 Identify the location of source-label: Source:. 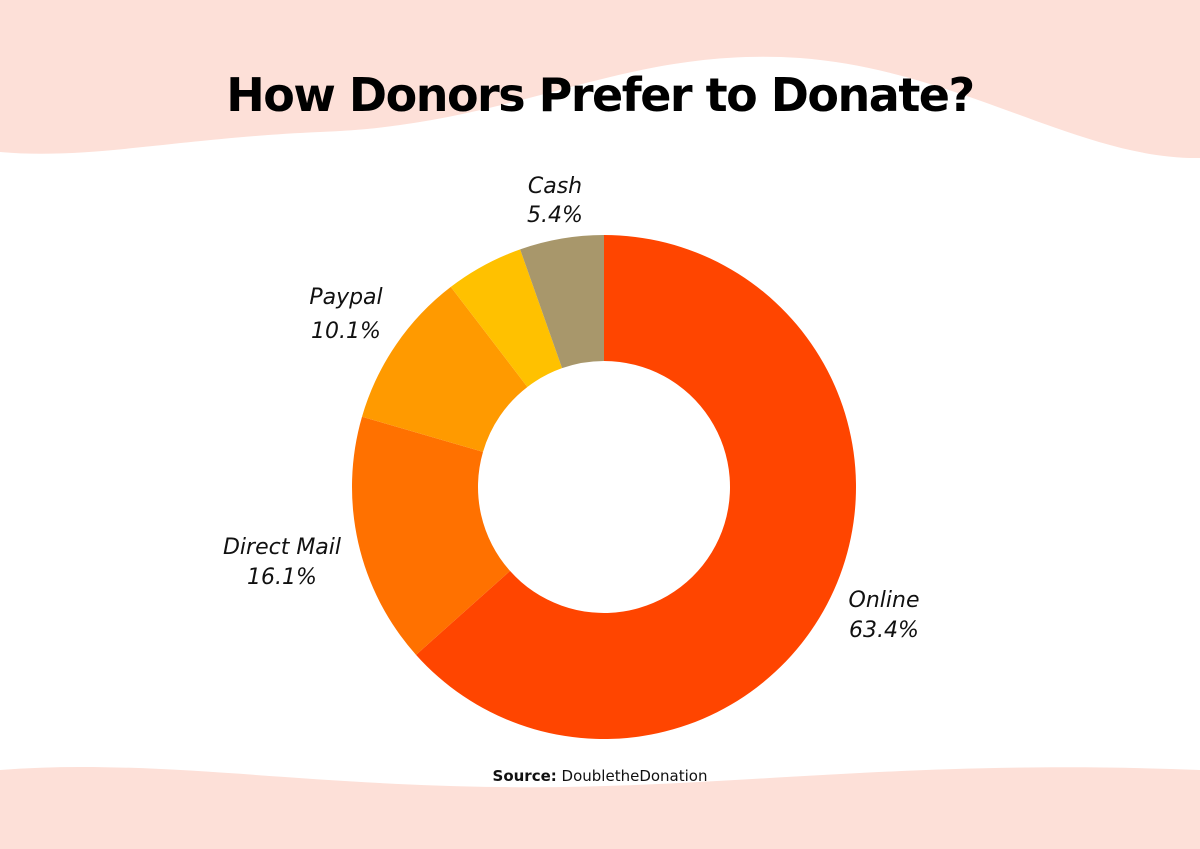
(524, 776).